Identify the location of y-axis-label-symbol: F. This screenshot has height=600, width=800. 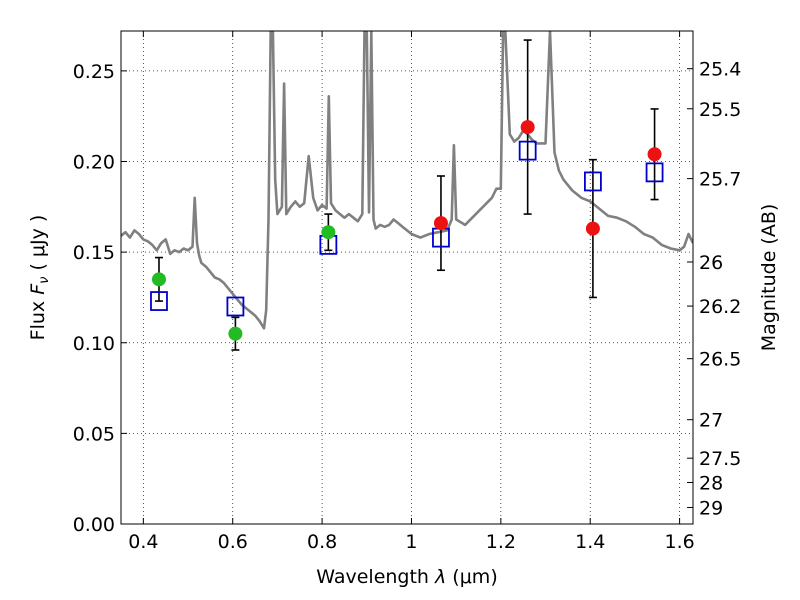
(38, 289).